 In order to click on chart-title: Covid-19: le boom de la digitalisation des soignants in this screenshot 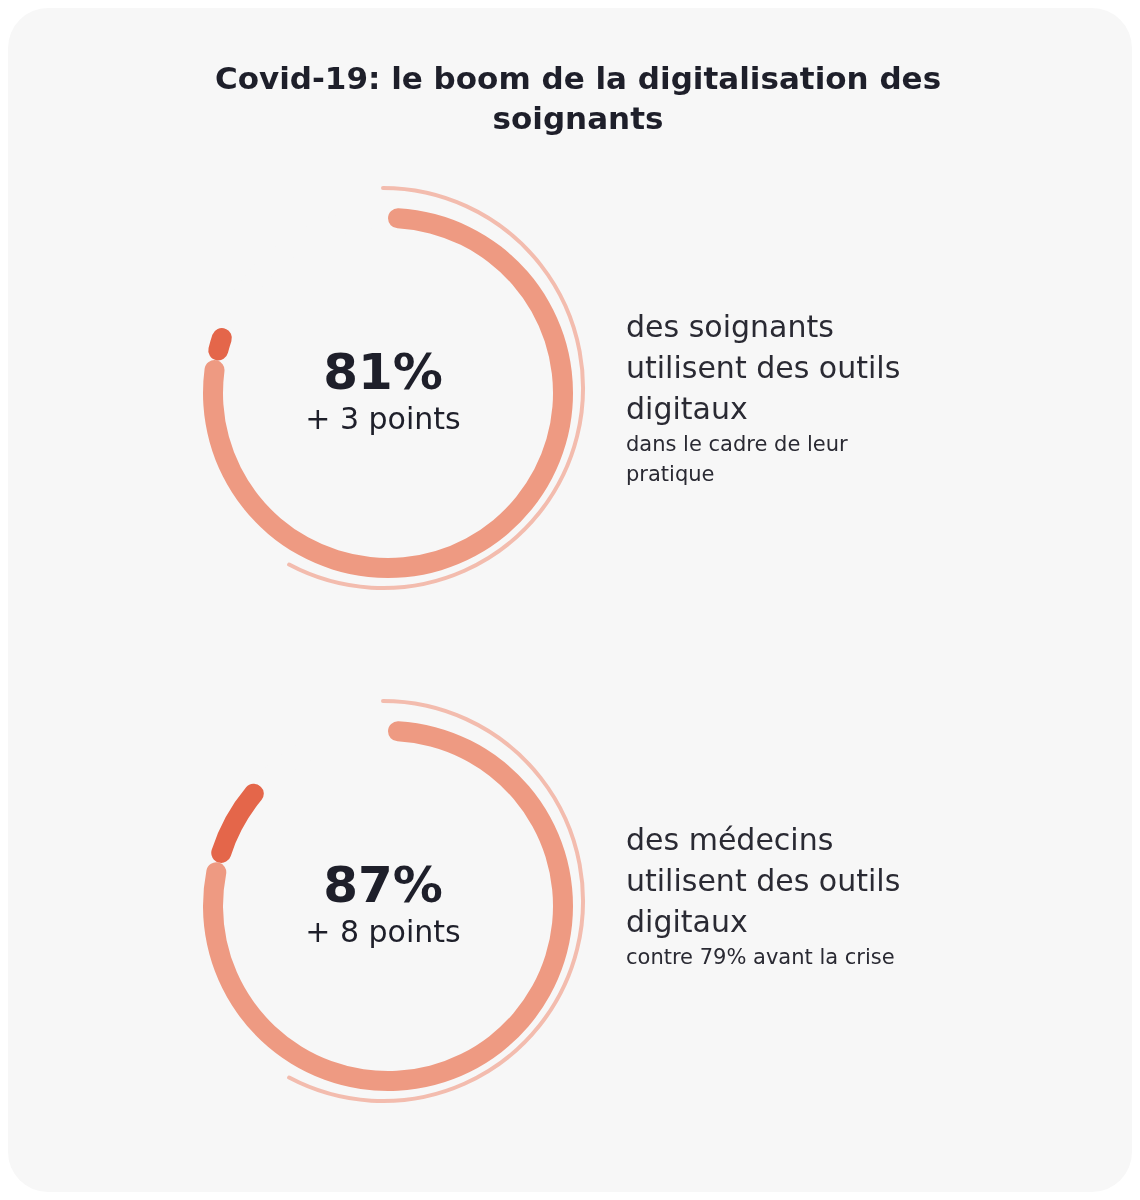, I will do `click(578, 98)`.